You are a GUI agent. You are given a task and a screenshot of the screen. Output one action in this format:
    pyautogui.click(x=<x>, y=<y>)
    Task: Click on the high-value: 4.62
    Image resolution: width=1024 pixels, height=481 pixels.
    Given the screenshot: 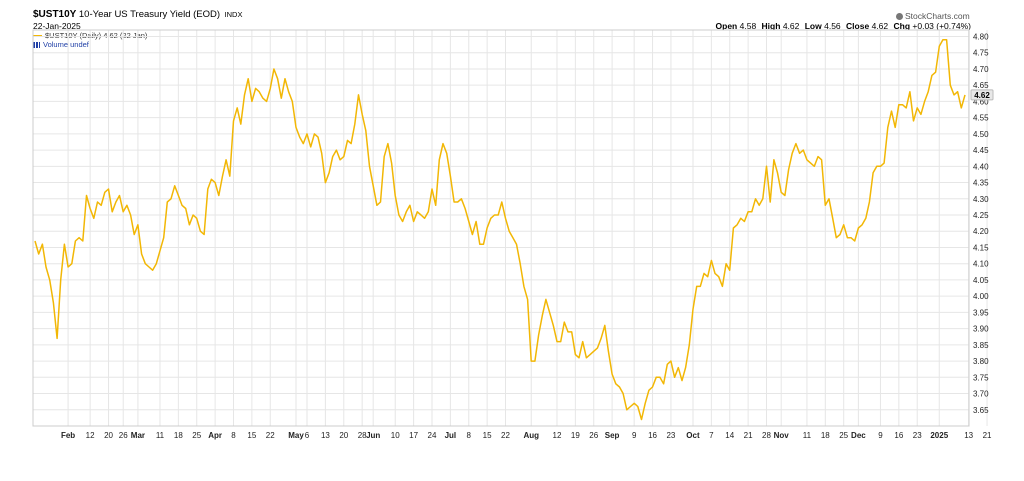 What is the action you would take?
    pyautogui.click(x=791, y=26)
    